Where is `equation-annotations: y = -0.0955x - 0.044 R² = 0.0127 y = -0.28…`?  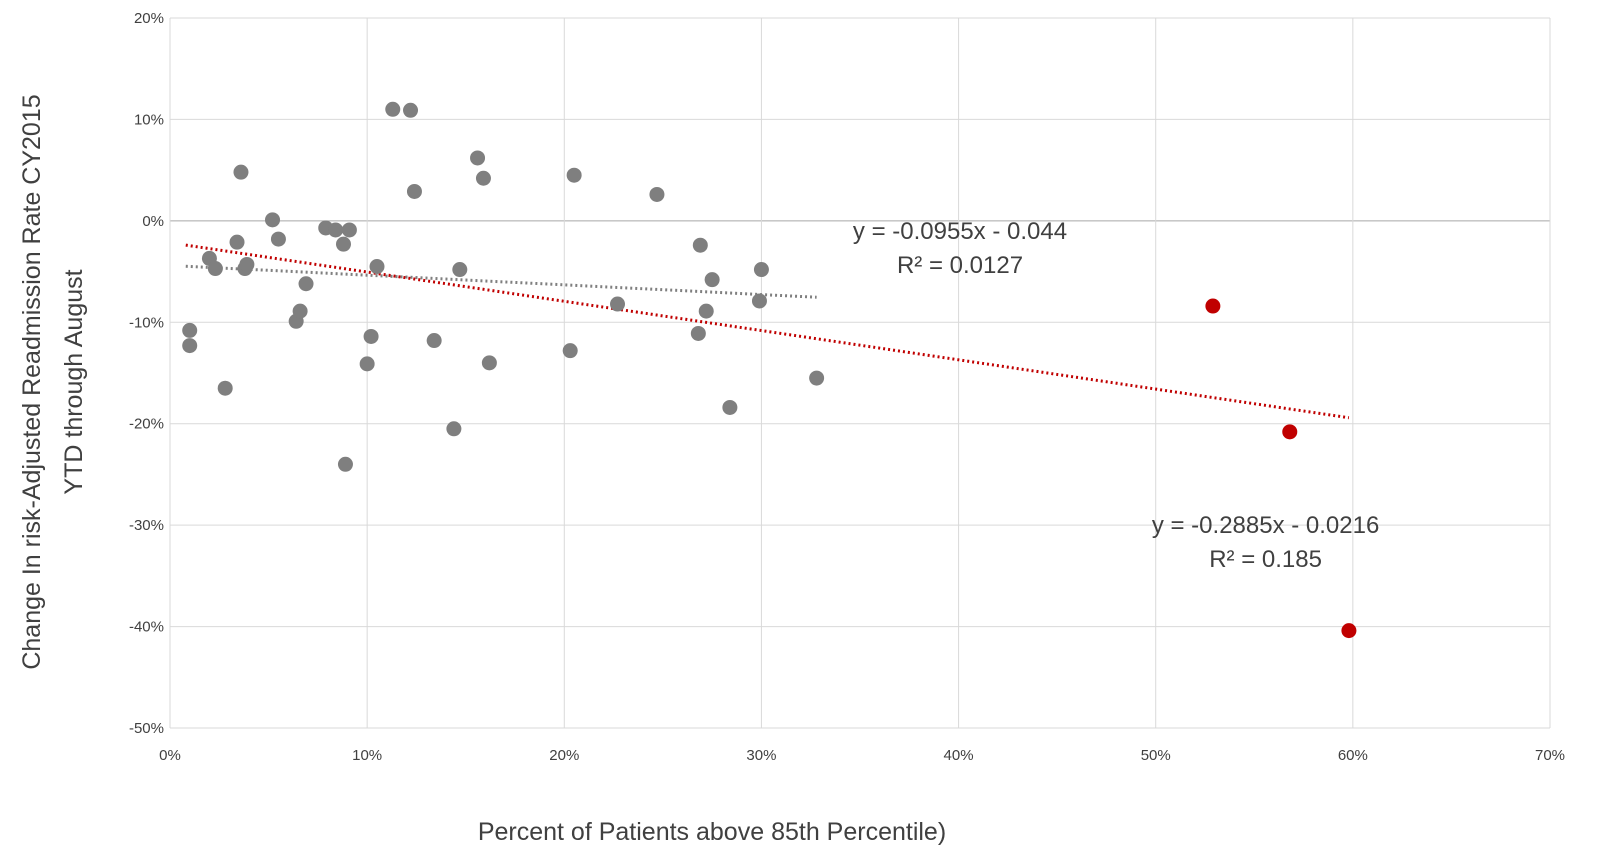 equation-annotations: y = -0.0955x - 0.044 R² = 0.0127 y = -0.28… is located at coordinates (1116, 395).